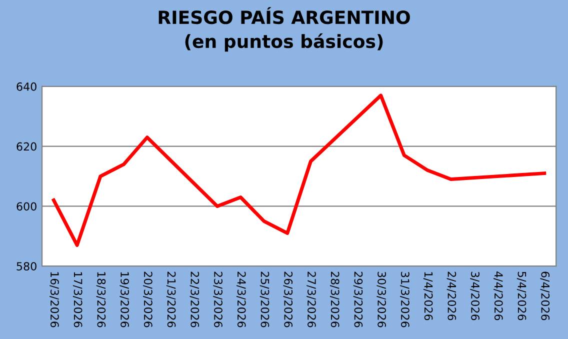 Image resolution: width=568 pixels, height=339 pixels. Describe the element at coordinates (171, 300) in the screenshot. I see `x-tick-label: 21/3/2026` at that location.